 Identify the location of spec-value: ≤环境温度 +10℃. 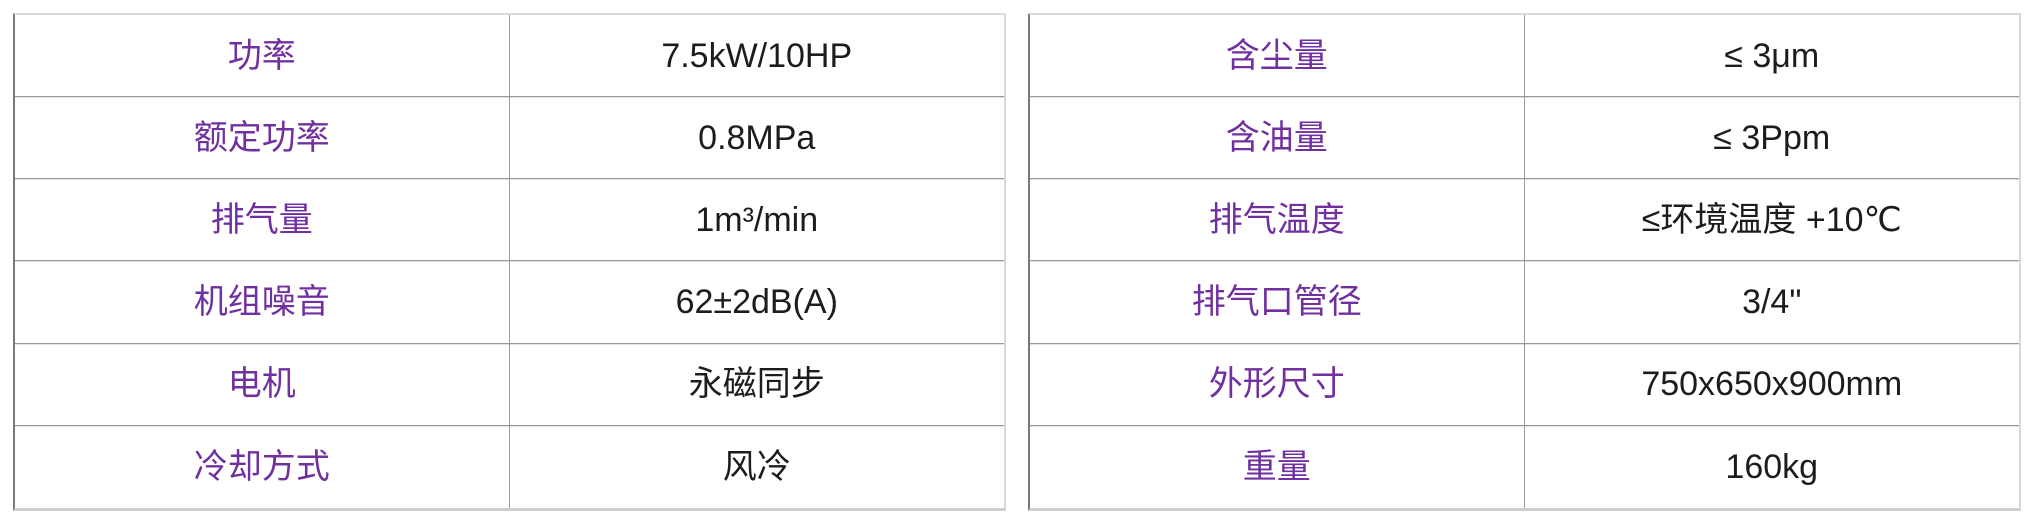
(1771, 219).